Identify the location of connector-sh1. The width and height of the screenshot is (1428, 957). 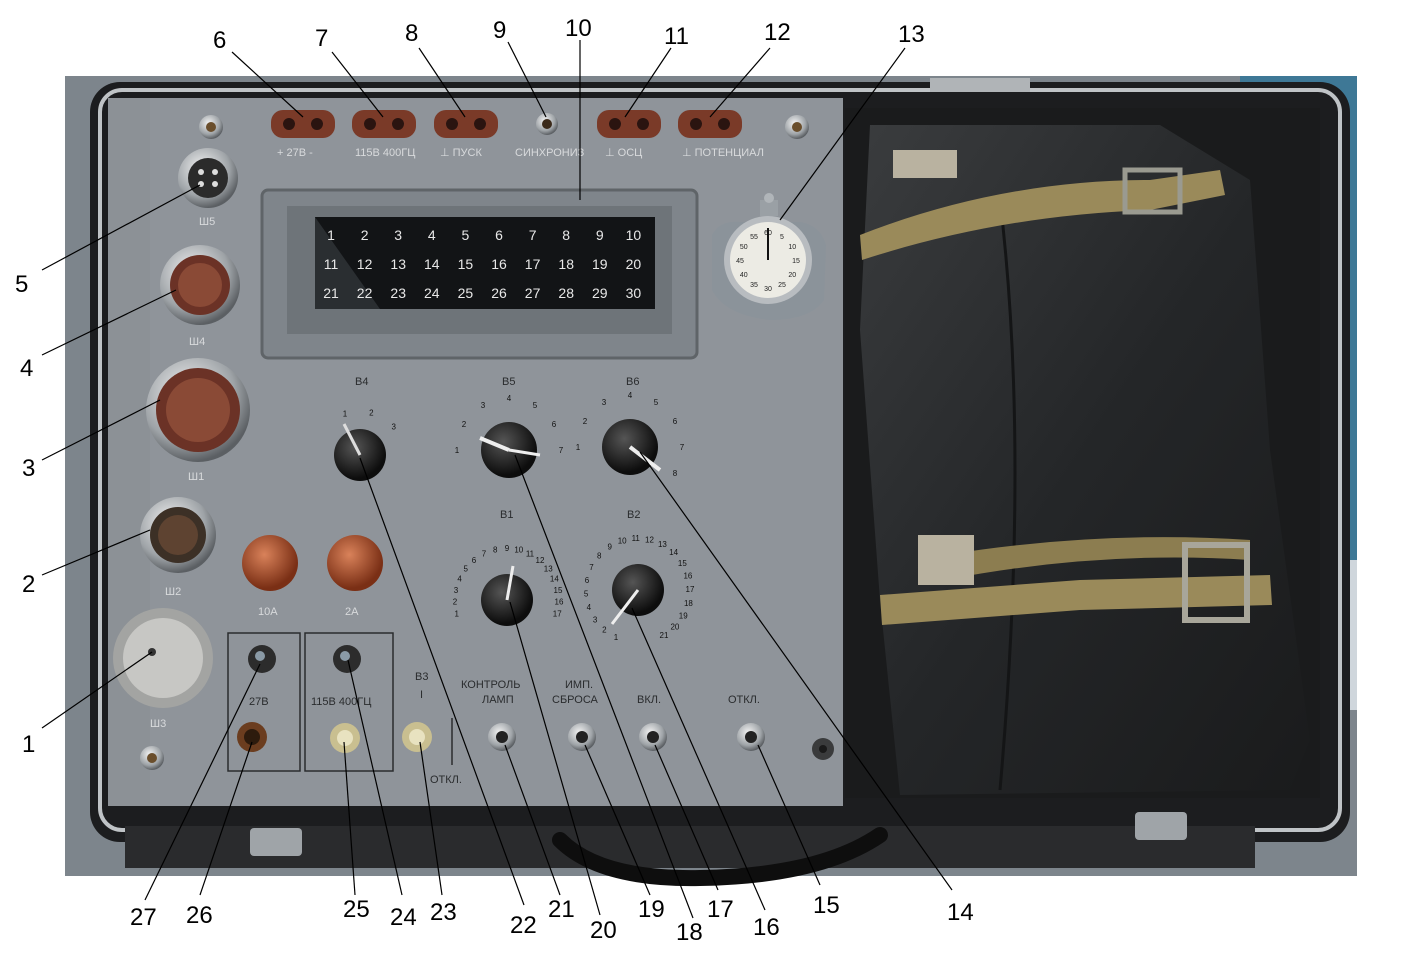
(198, 410).